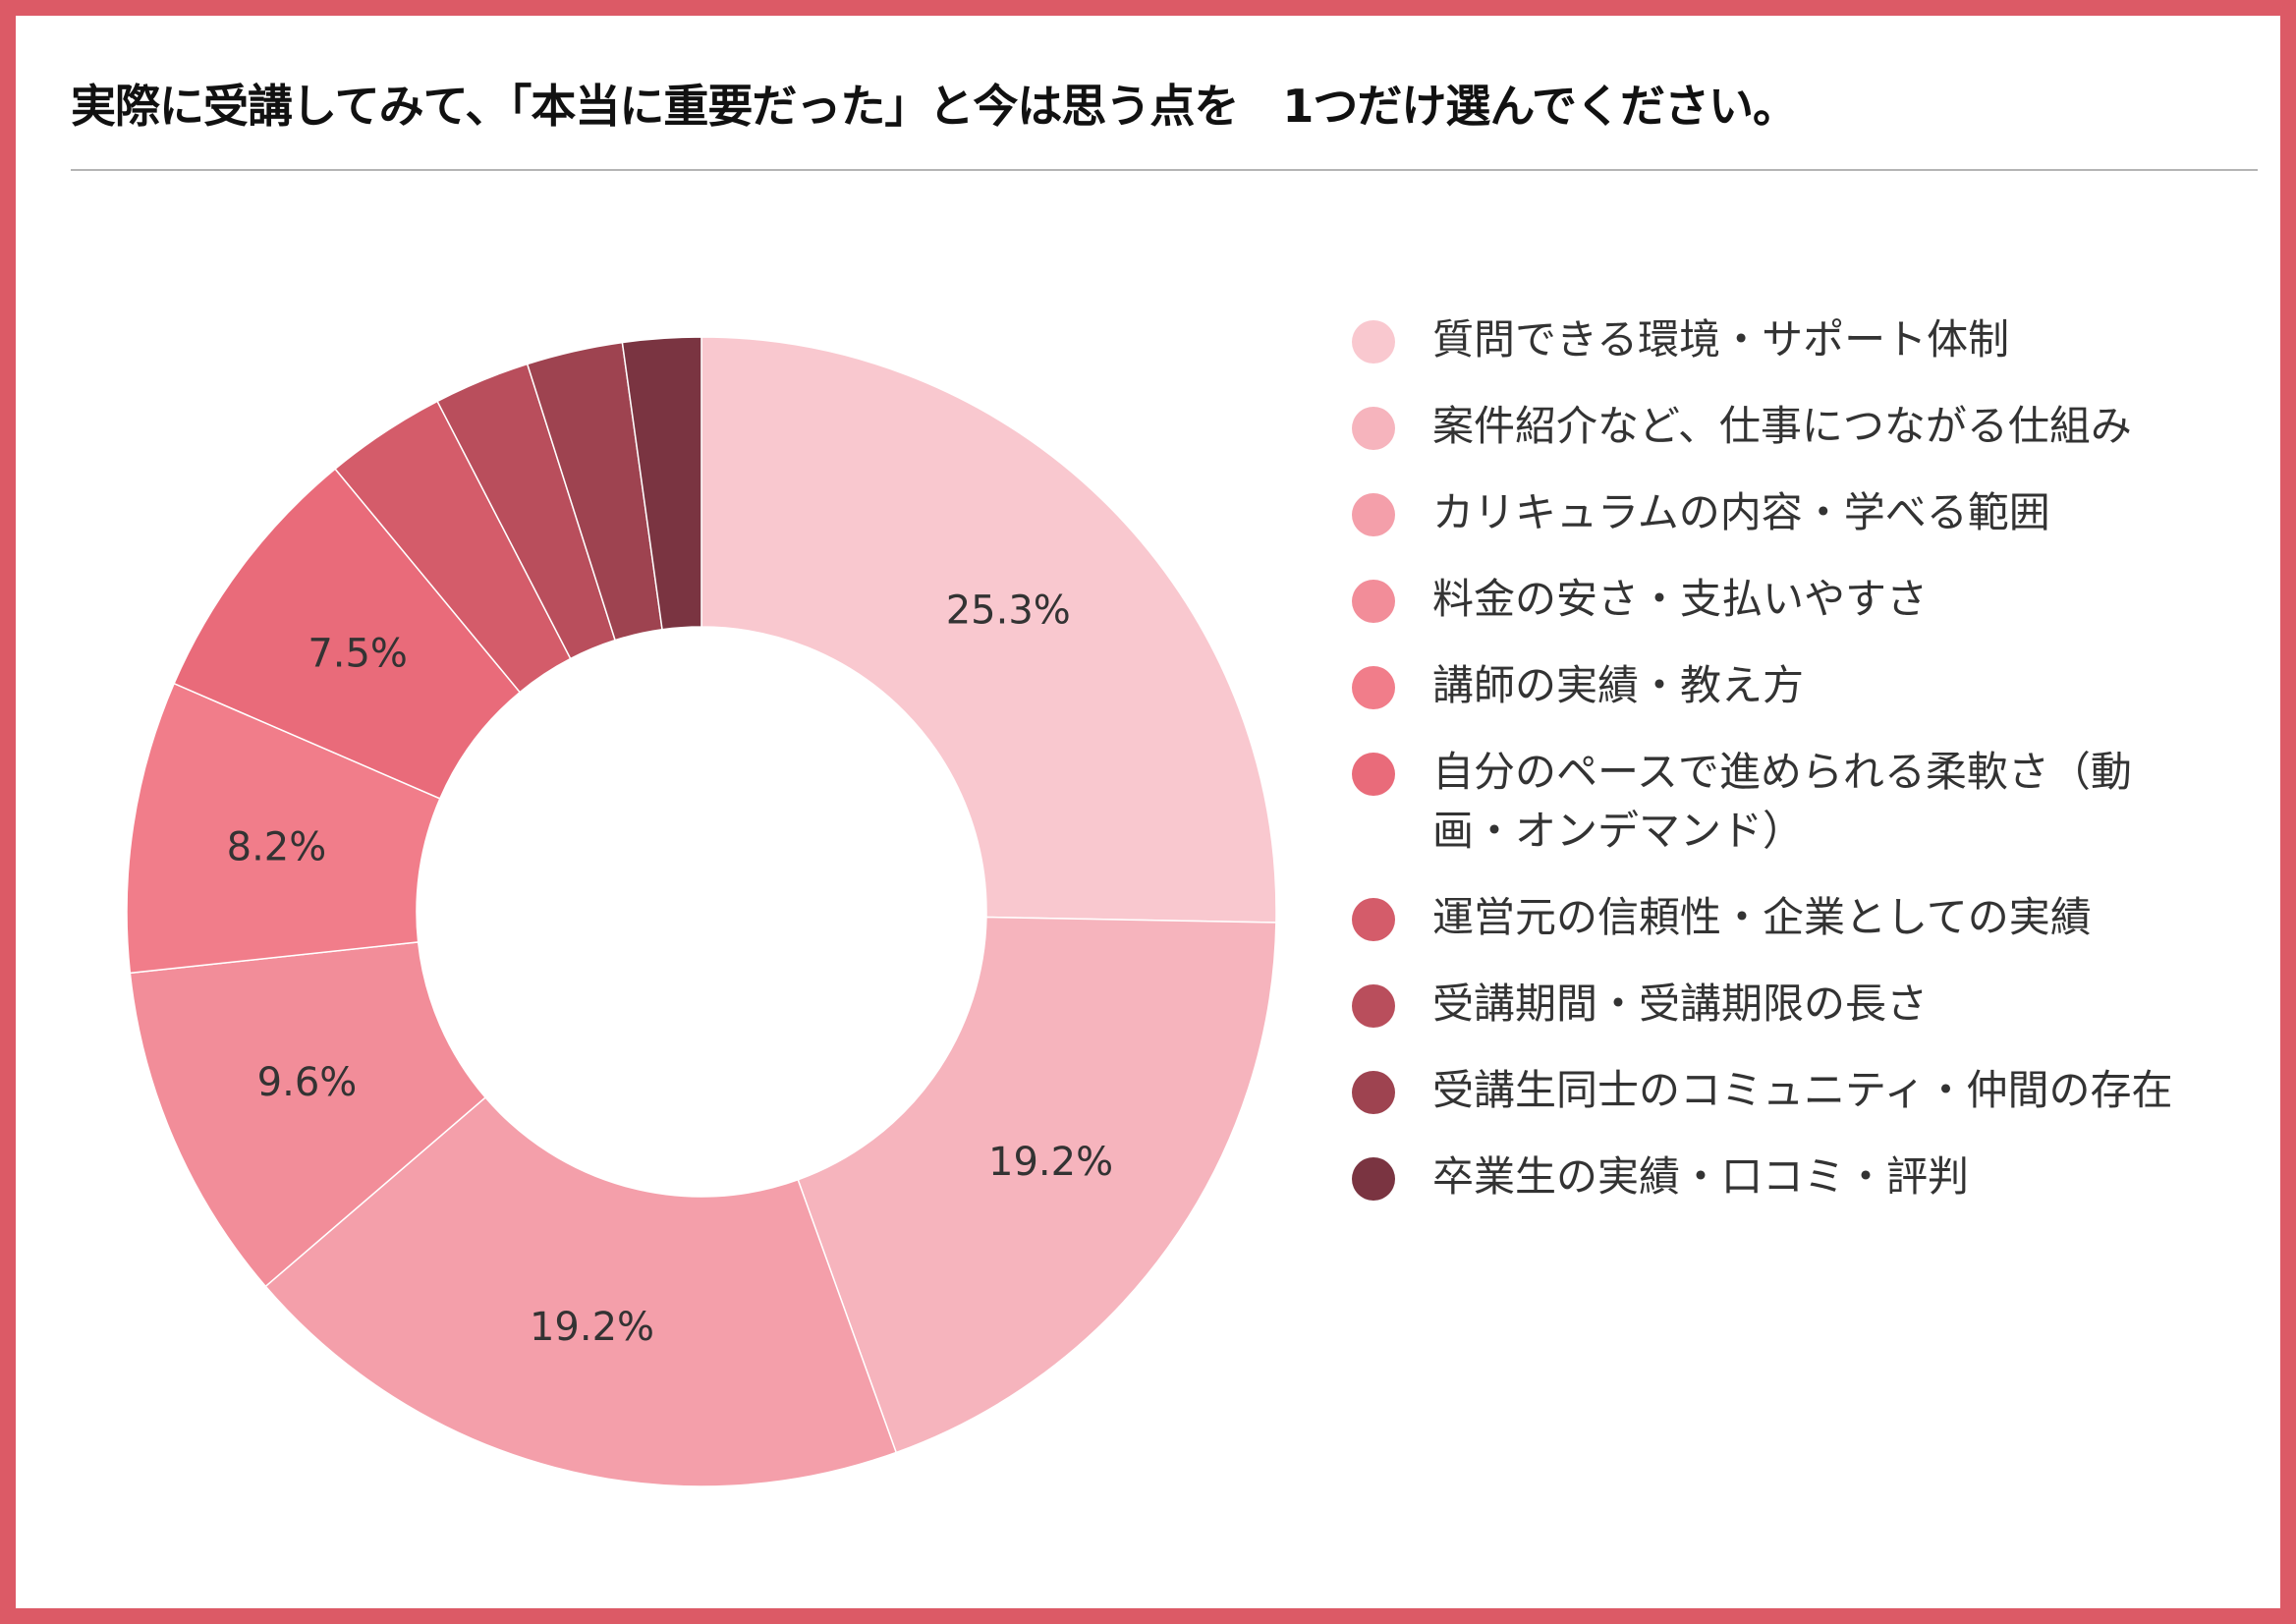 The width and height of the screenshot is (2296, 1624). I want to click on slice-value-label-3: 19.2%, so click(592, 1327).